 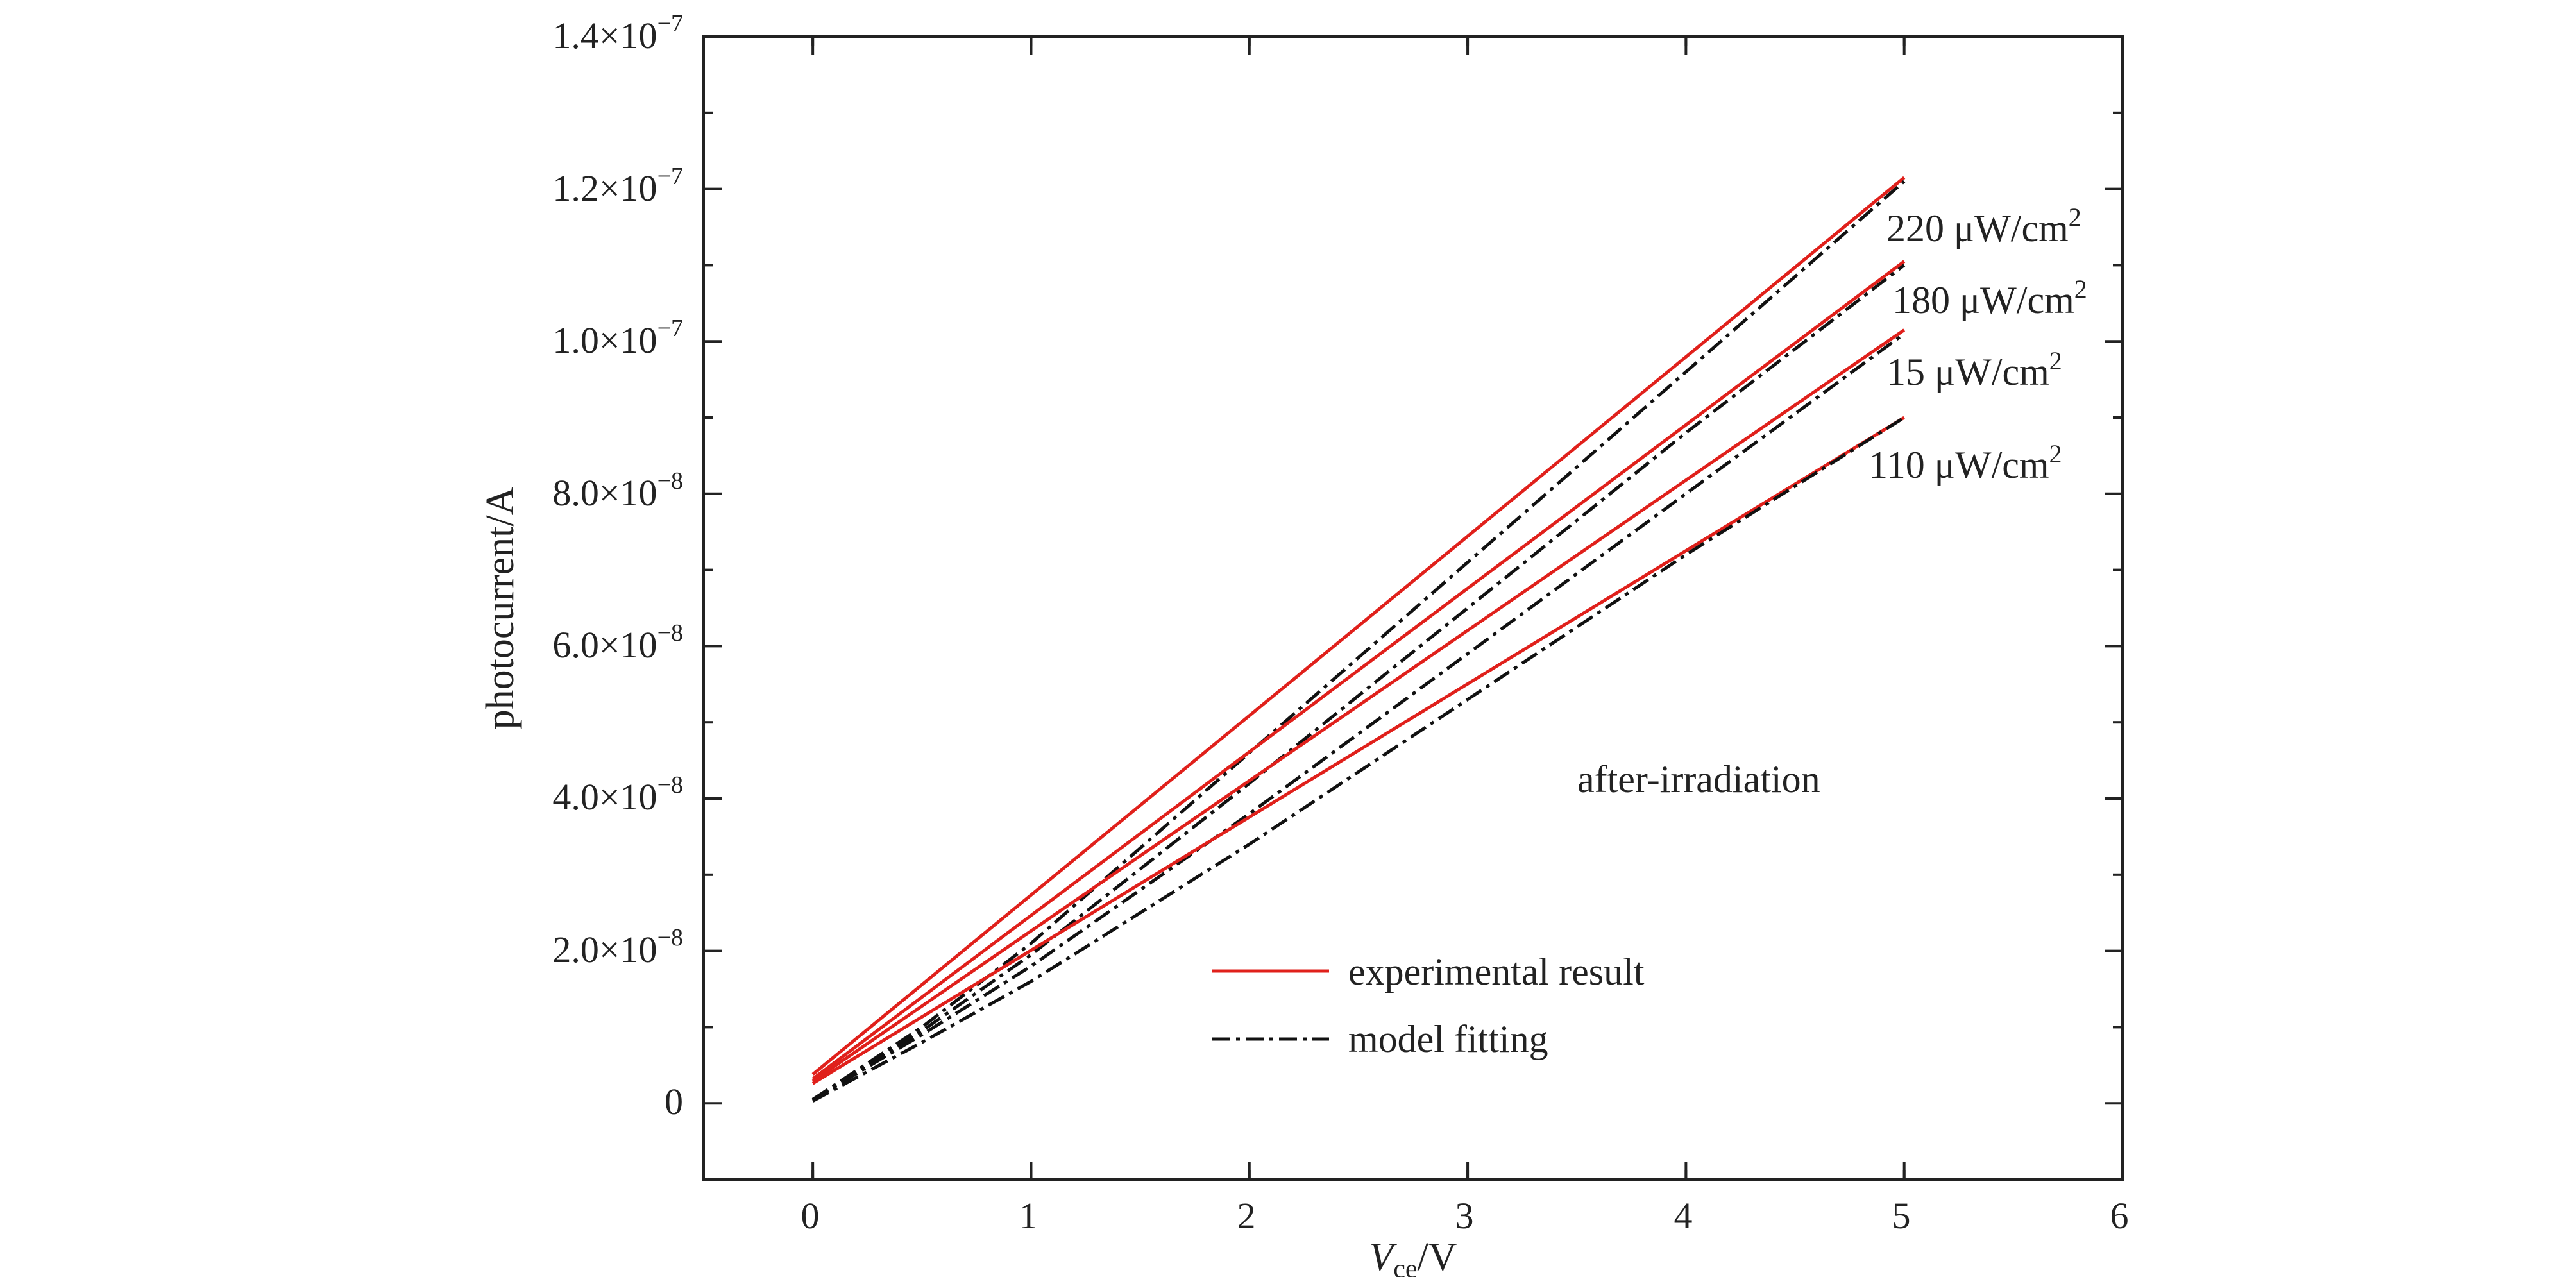 What do you see at coordinates (1965, 462) in the screenshot?
I see `curve-label-110: 110 μW/cm2` at bounding box center [1965, 462].